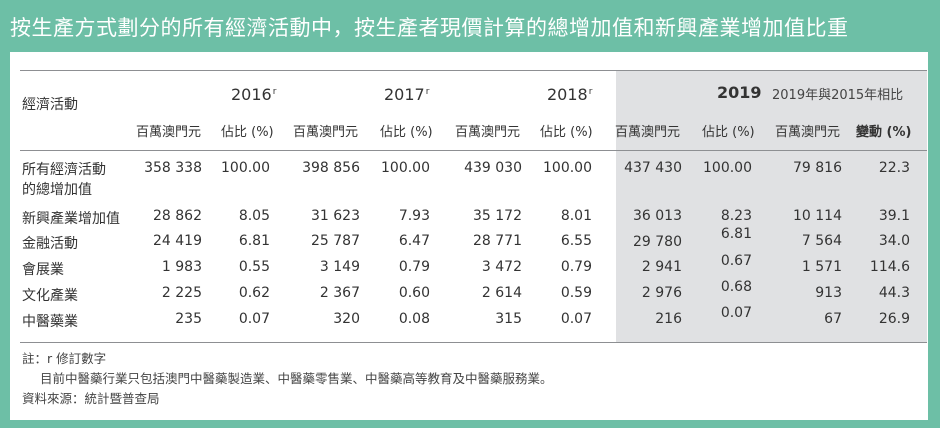 The width and height of the screenshot is (940, 428). What do you see at coordinates (181, 293) in the screenshot?
I see `cell-value: 2 225` at bounding box center [181, 293].